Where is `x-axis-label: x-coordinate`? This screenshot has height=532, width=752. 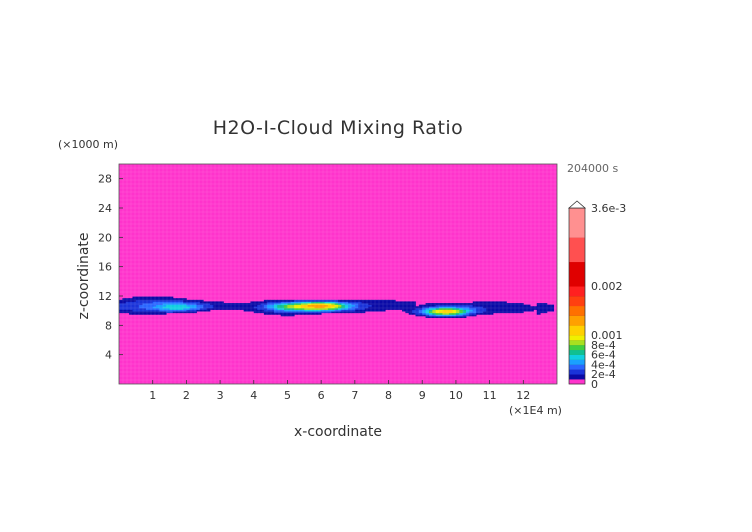 x-axis-label: x-coordinate is located at coordinates (338, 432).